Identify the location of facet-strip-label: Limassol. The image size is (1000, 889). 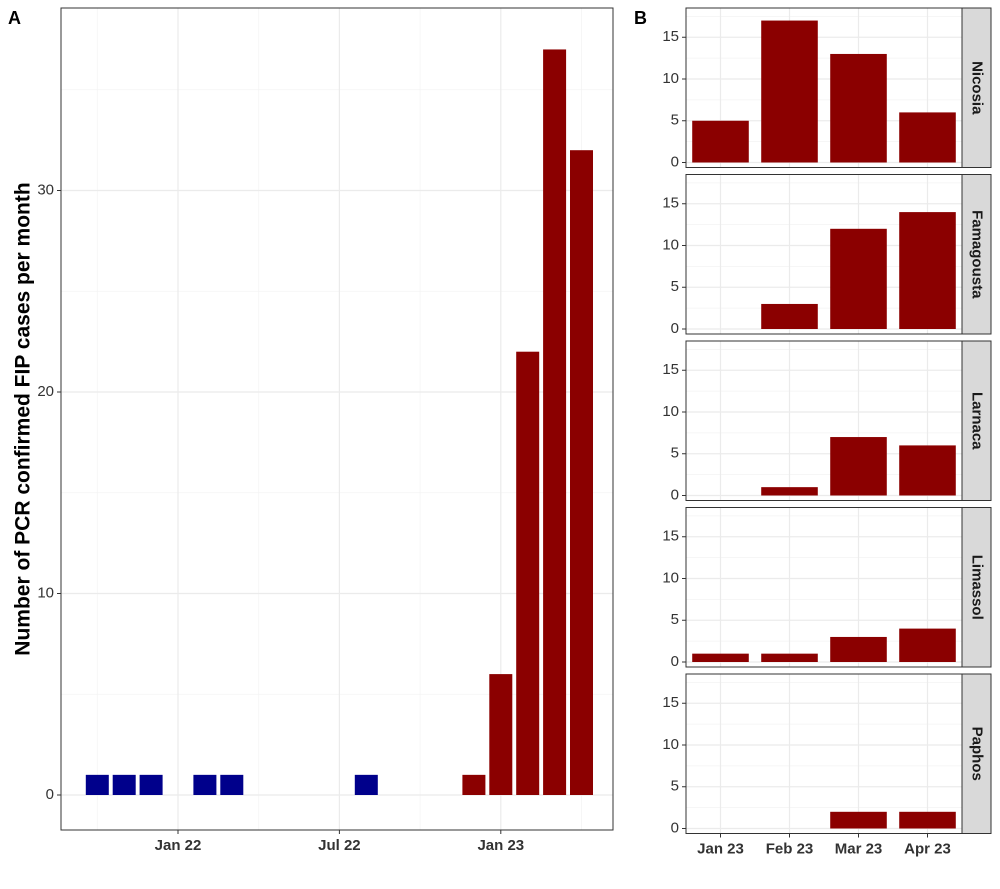
(977, 587).